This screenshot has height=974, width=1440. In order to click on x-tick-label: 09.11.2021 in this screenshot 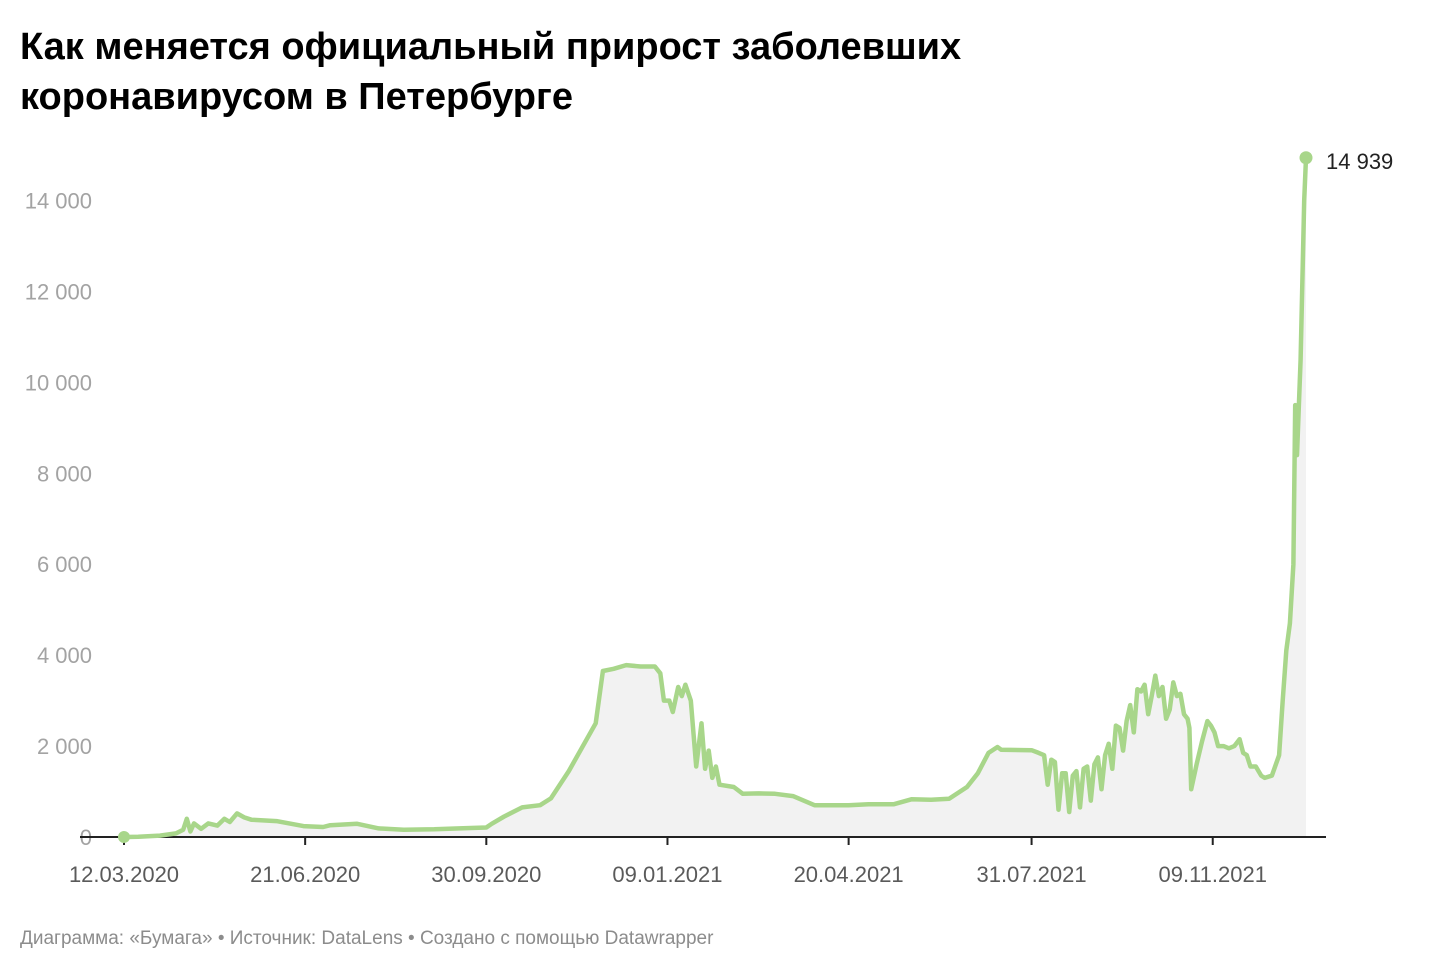, I will do `click(1212, 874)`.